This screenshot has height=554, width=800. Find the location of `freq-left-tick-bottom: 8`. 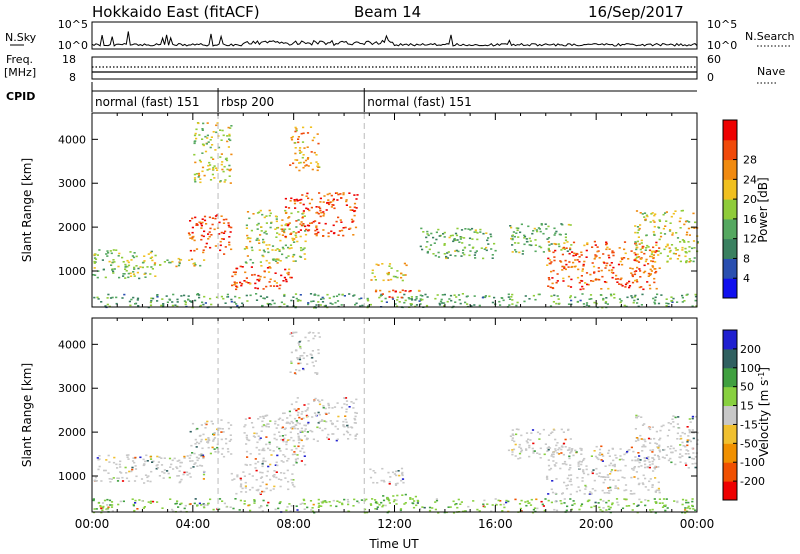

freq-left-tick-bottom: 8 is located at coordinates (72, 77).